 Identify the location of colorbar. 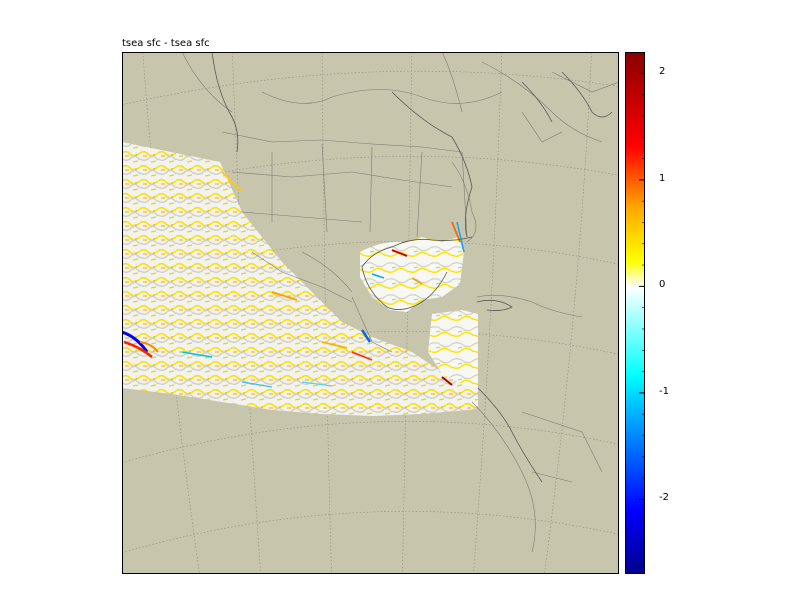
(635, 313).